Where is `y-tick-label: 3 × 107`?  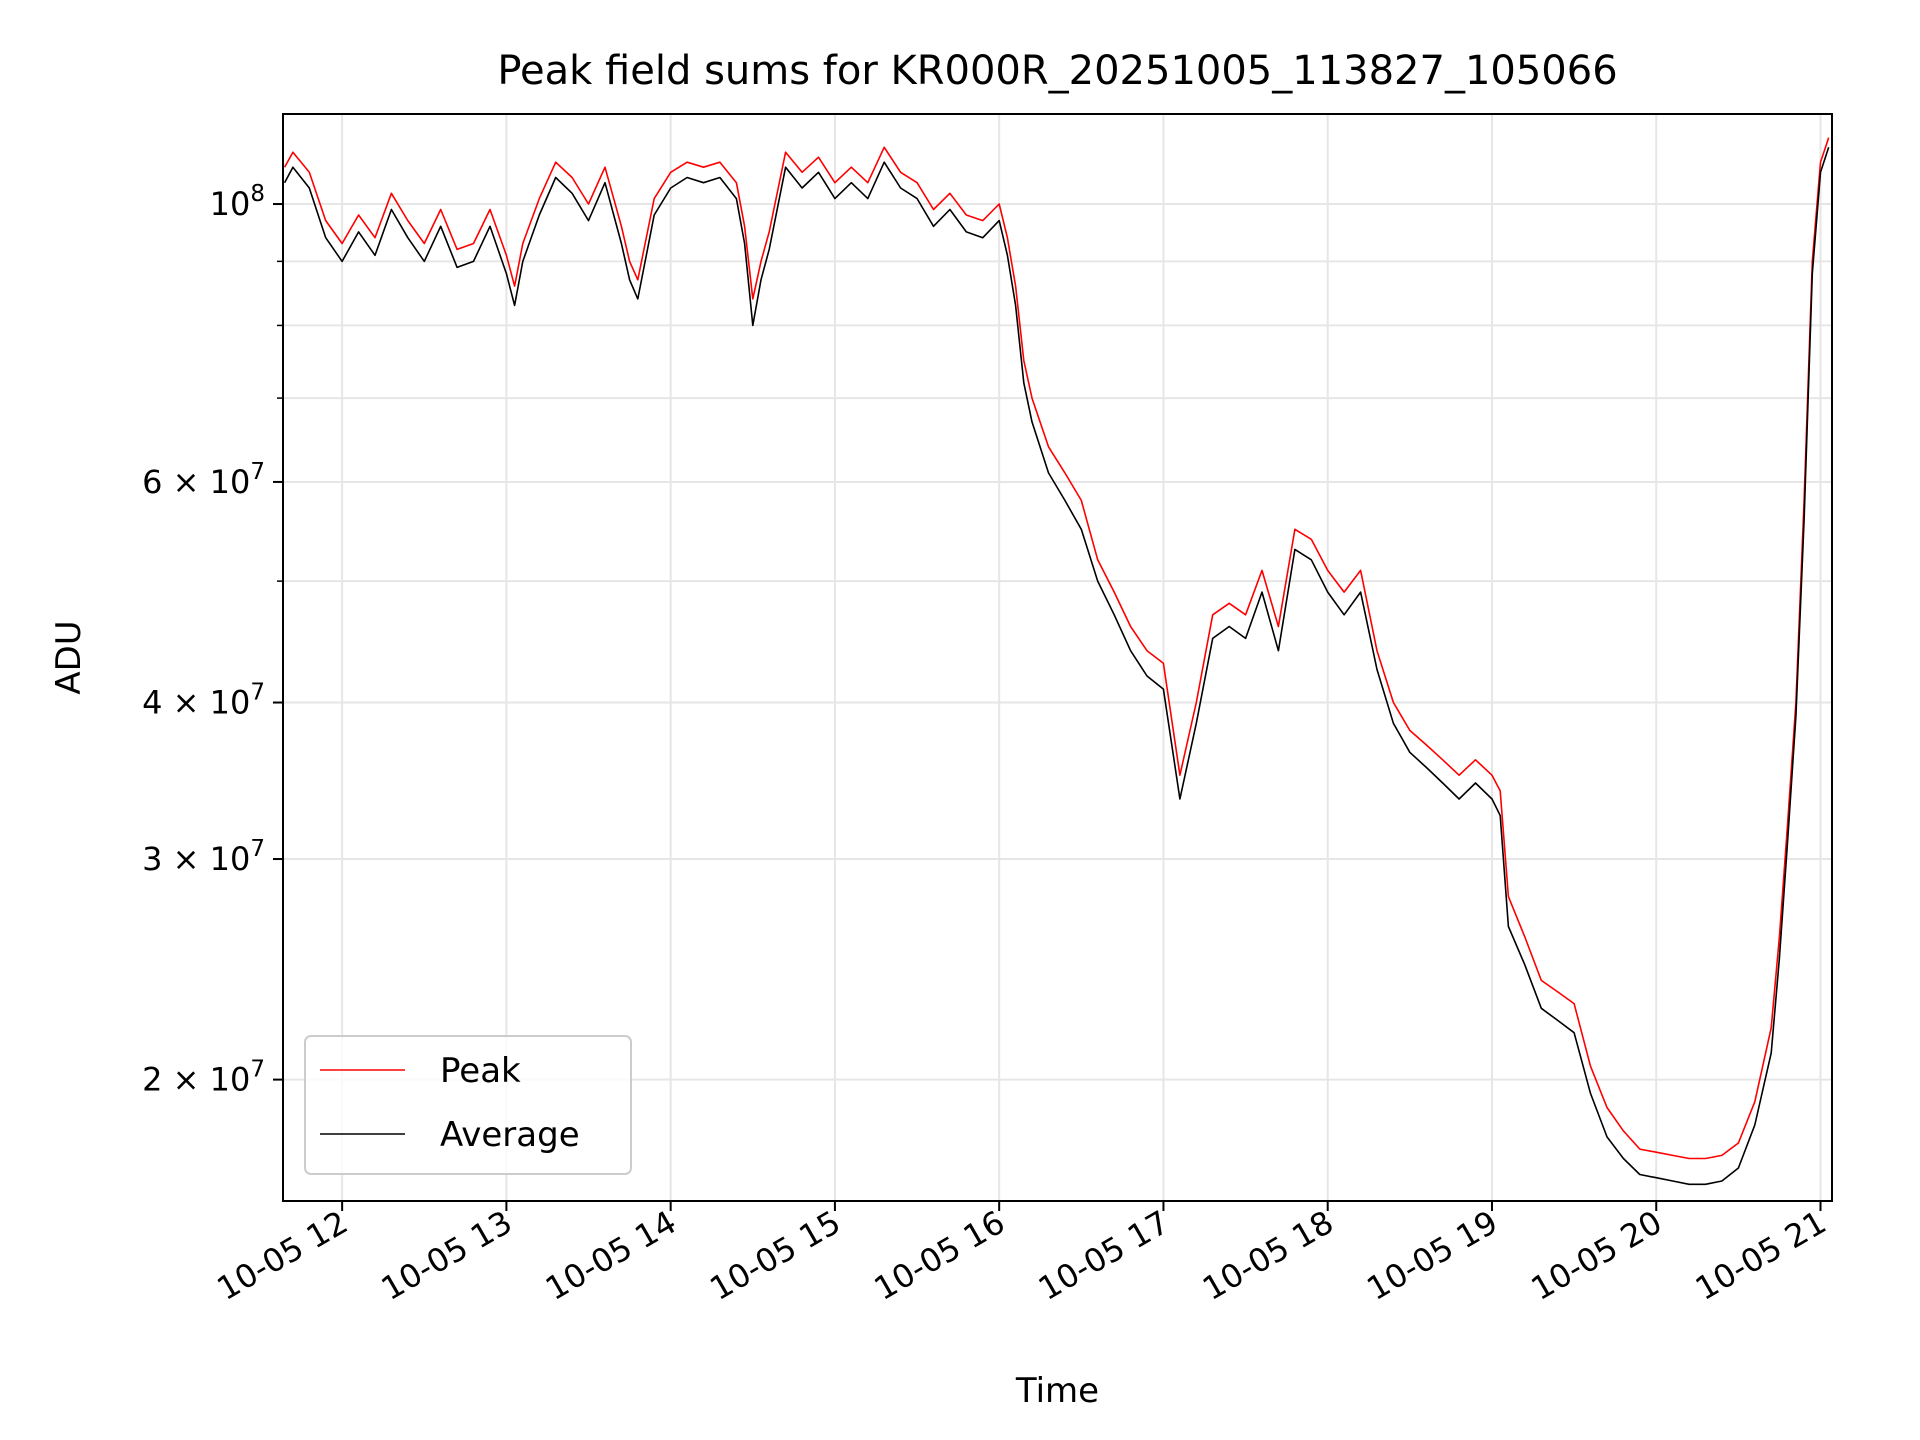 y-tick-label: 3 × 107 is located at coordinates (203, 857).